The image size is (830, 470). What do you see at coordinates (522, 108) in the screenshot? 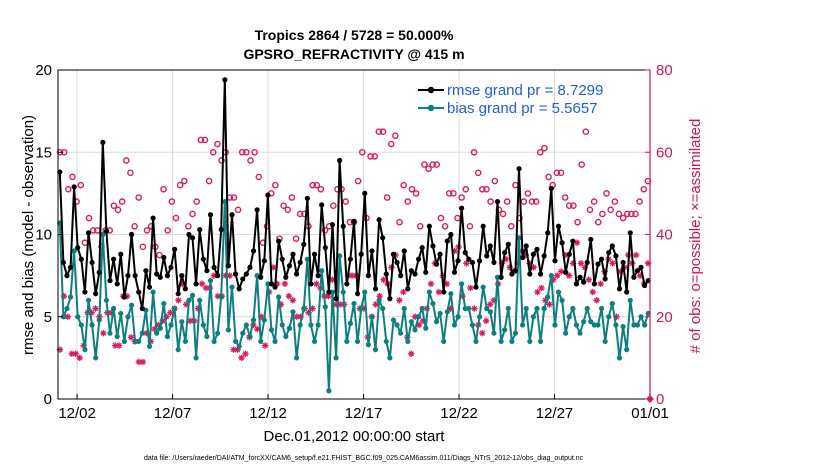
I see `legend-bias-label: bias grand pr = 5.5657` at bounding box center [522, 108].